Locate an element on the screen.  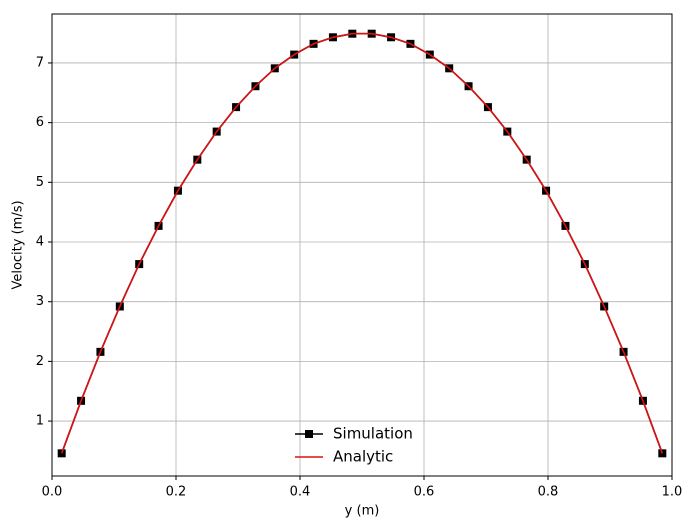
y-tick-label: 5 is located at coordinates (40, 182).